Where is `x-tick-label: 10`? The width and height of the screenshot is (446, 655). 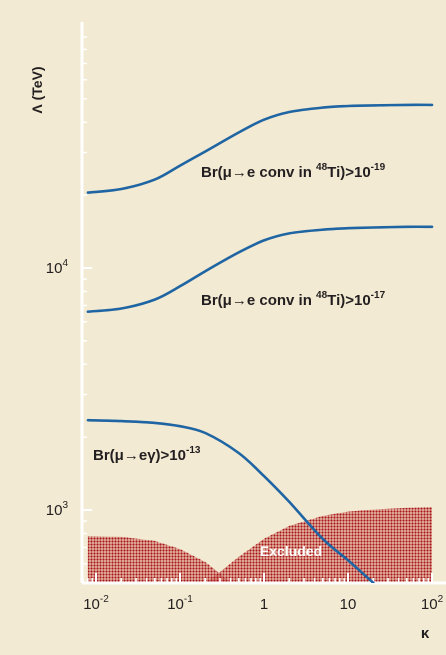 x-tick-label: 10 is located at coordinates (348, 604).